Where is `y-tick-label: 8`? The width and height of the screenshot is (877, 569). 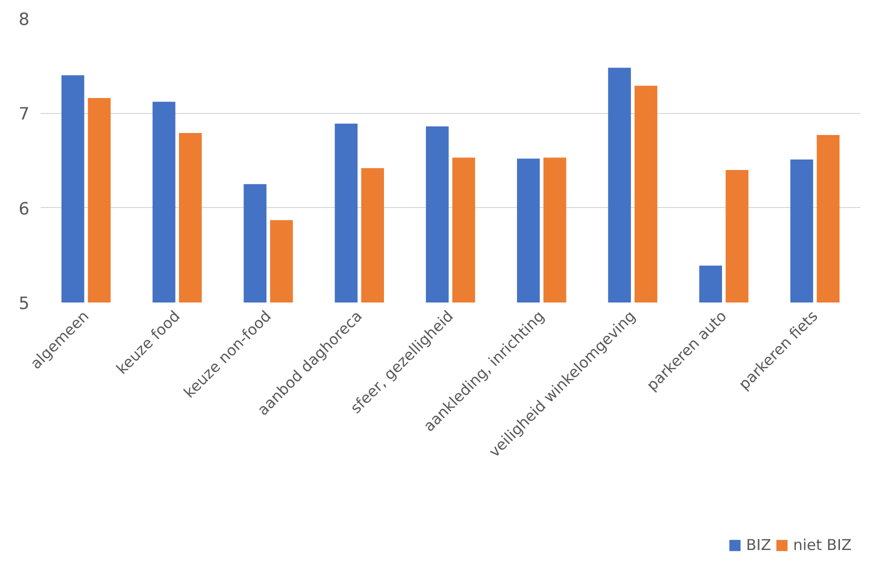 y-tick-label: 8 is located at coordinates (24, 20).